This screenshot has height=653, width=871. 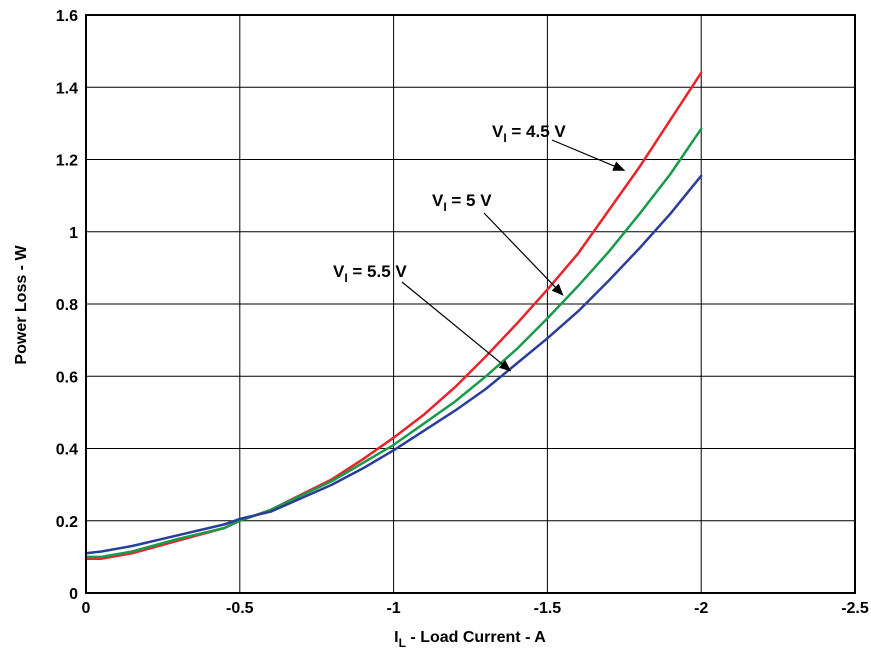 I want to click on x-axis-label: IL - Load Current - A, so click(x=470, y=639).